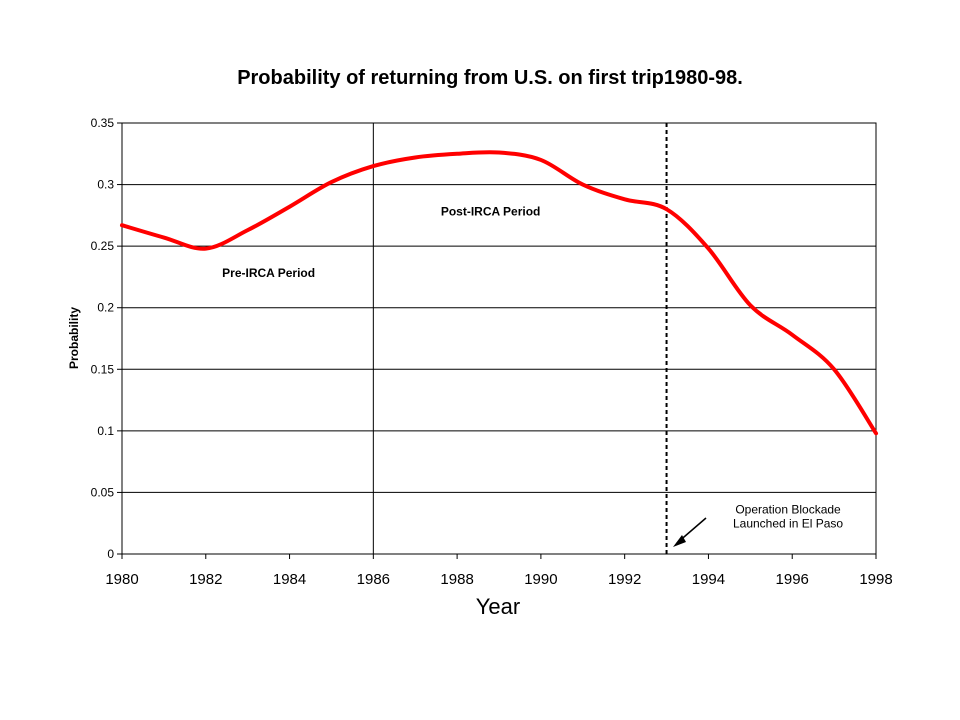  I want to click on x-tick-label: 1996, so click(792, 579).